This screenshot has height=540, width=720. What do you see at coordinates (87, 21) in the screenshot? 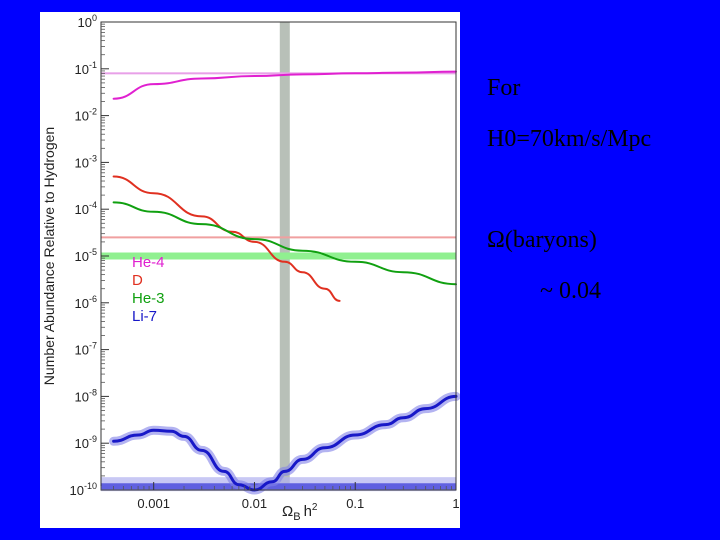
I see `y-tick-label: 10⁰` at bounding box center [87, 21].